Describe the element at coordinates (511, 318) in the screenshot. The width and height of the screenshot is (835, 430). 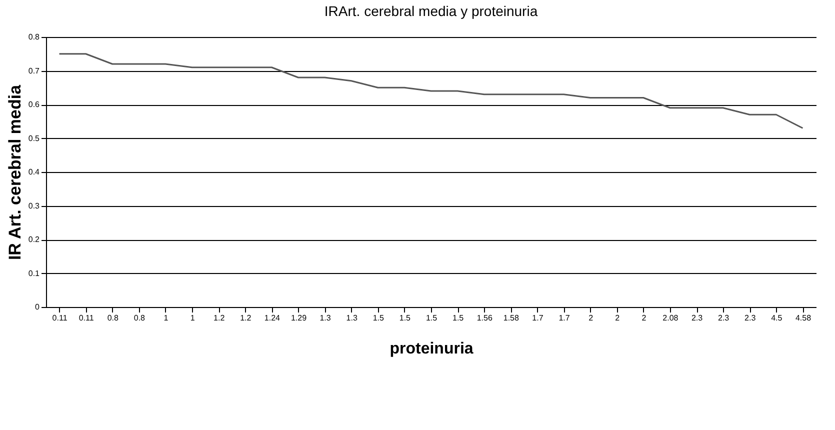
I see `x-tick-label: 1.58` at that location.